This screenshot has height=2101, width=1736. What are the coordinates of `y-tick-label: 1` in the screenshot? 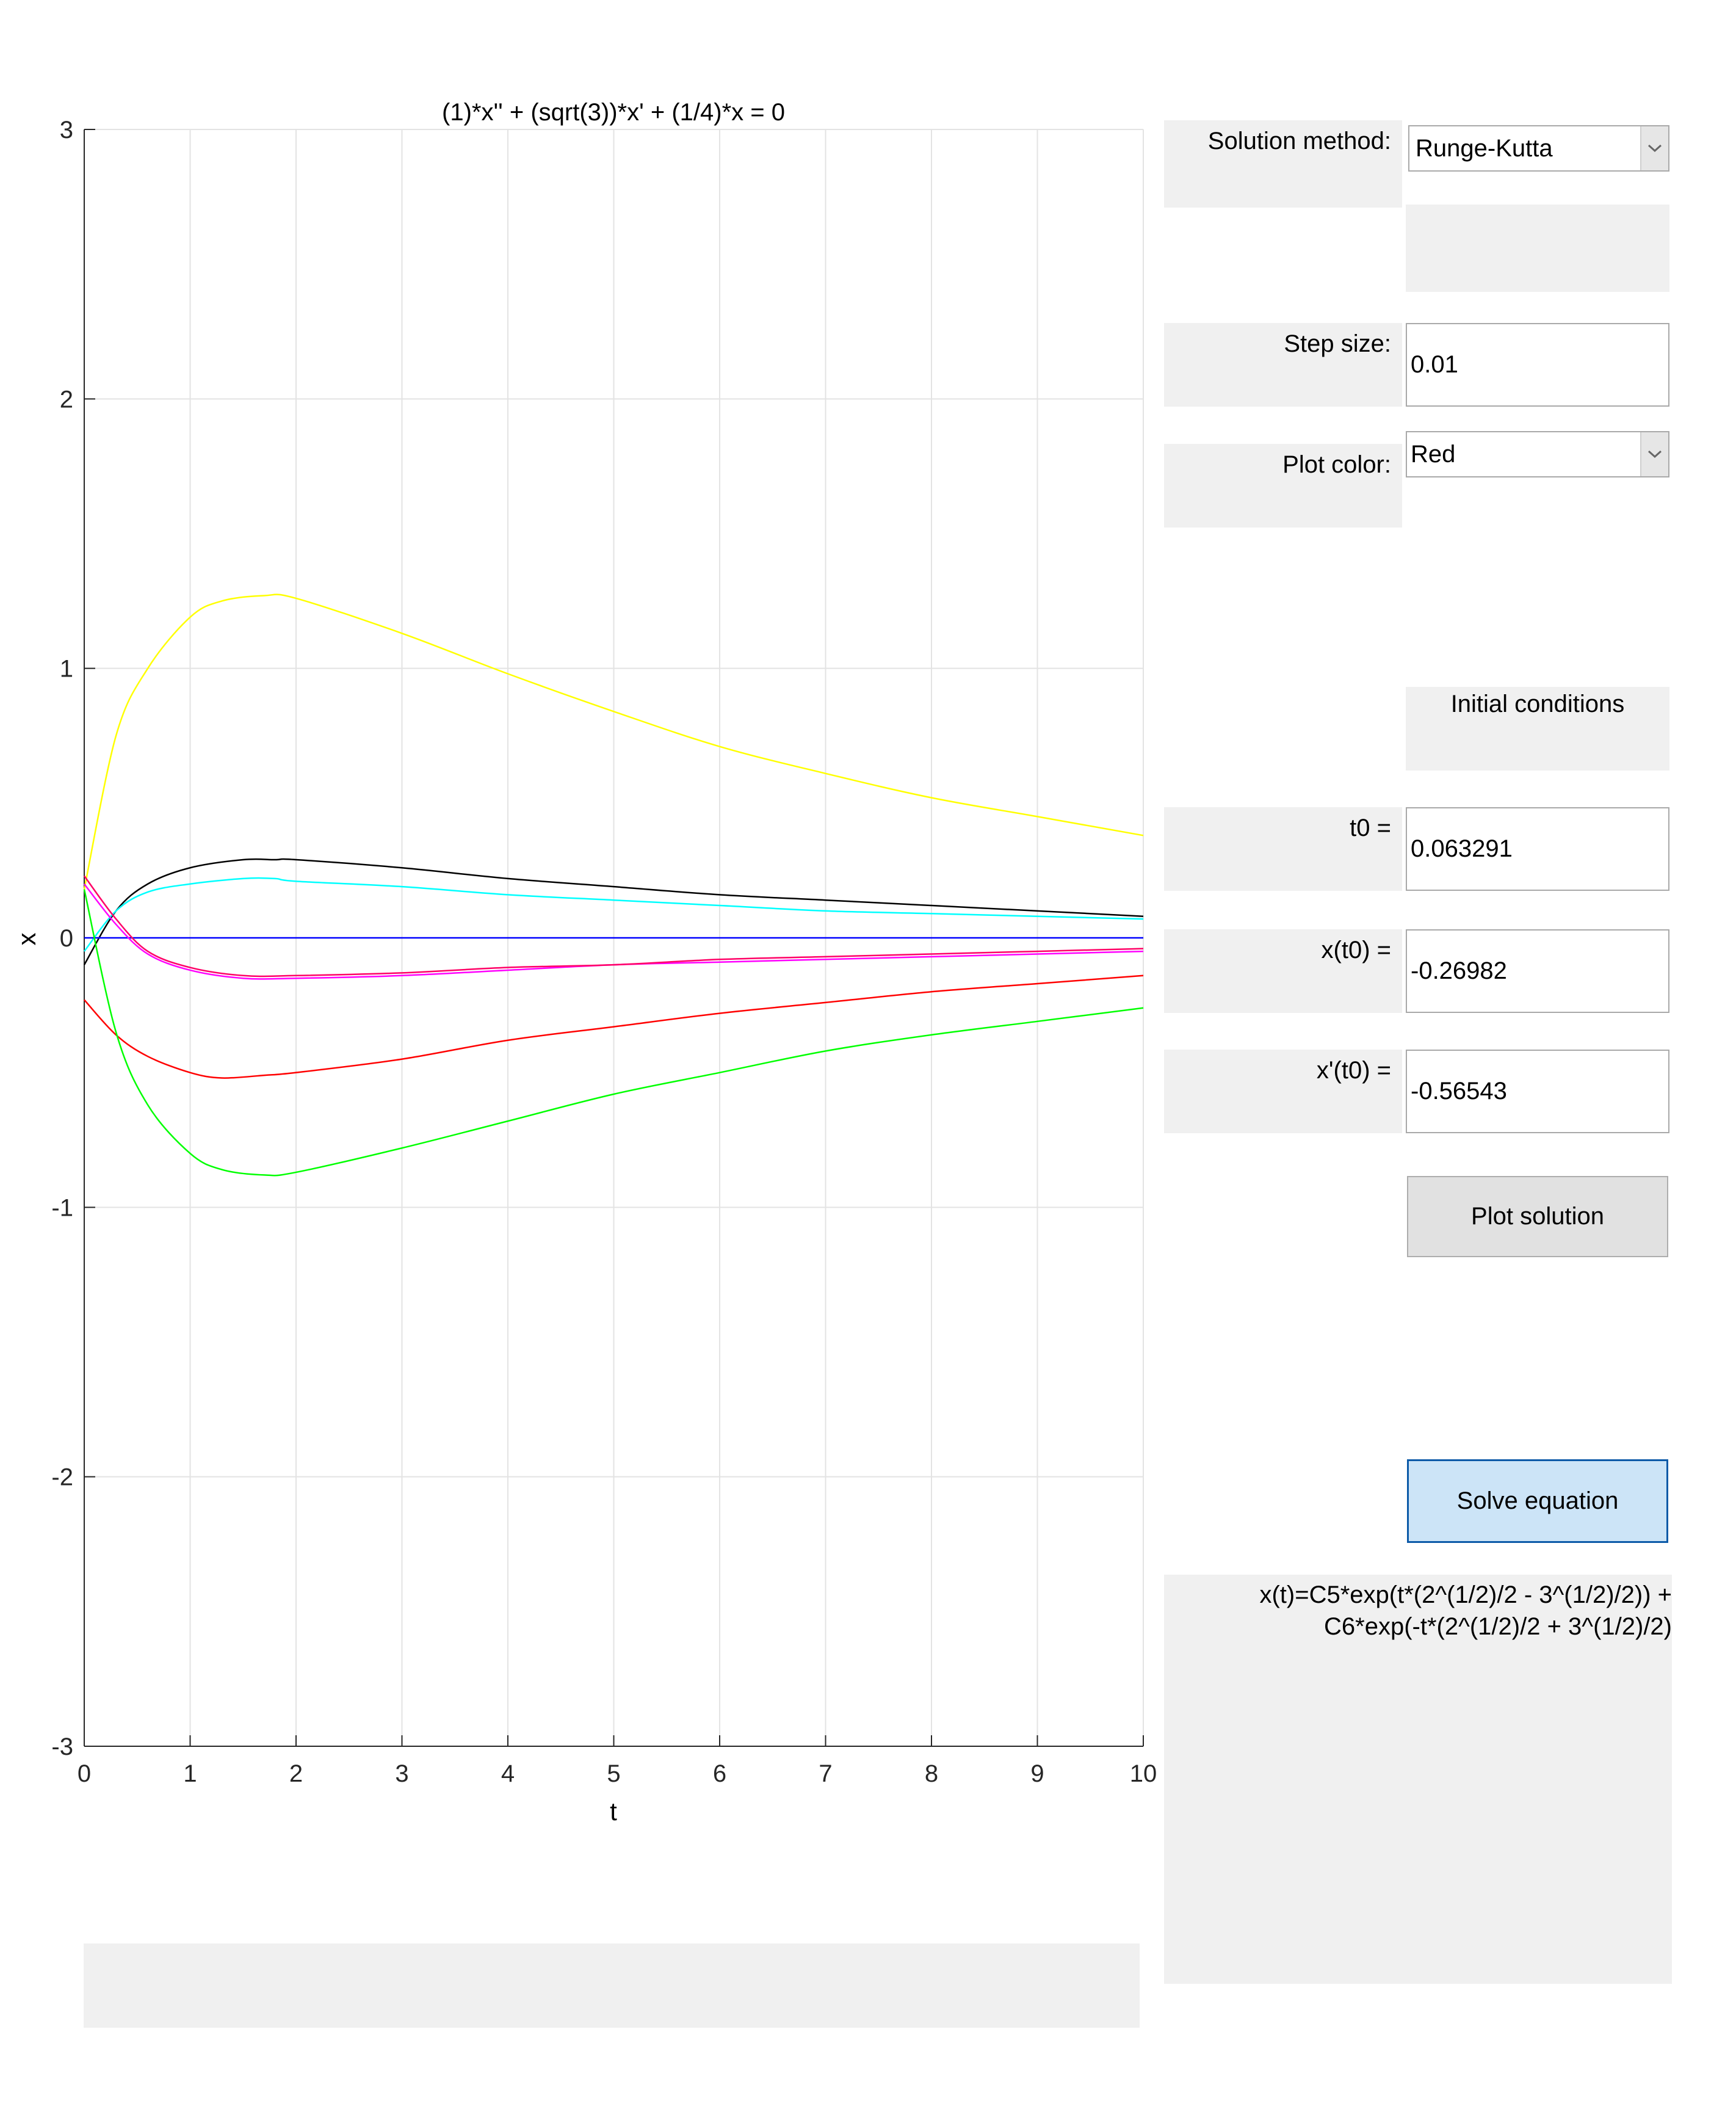 It's located at (67, 670).